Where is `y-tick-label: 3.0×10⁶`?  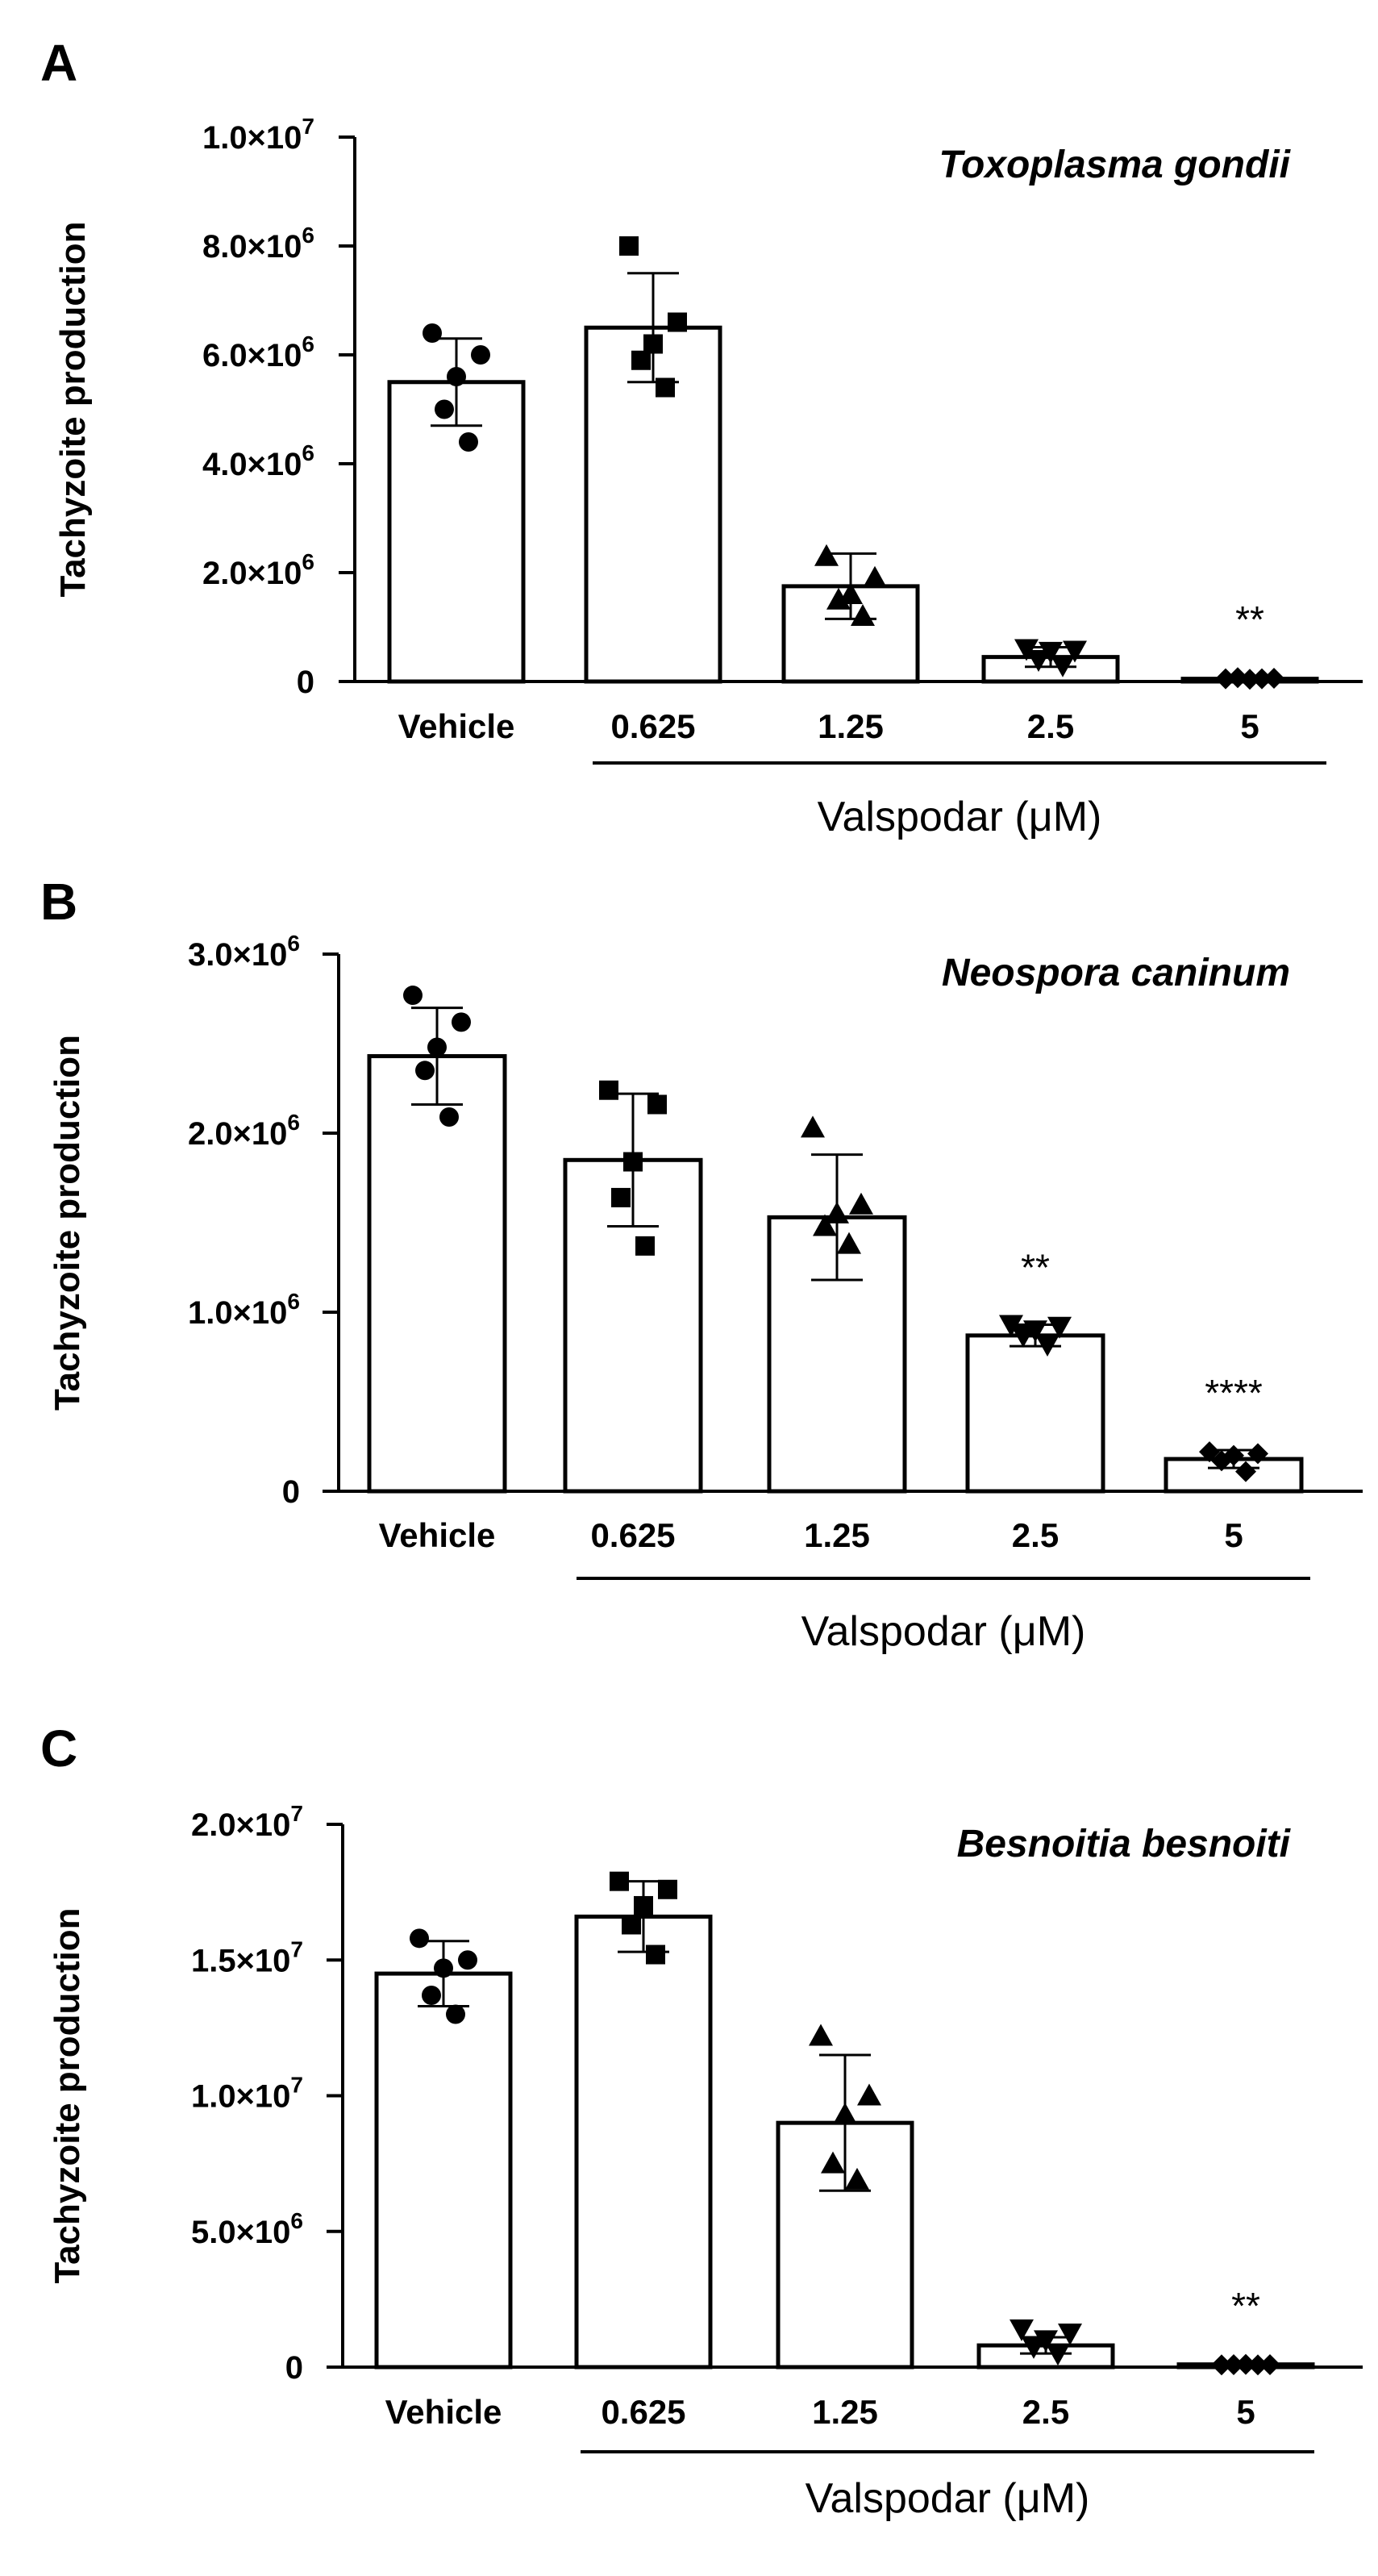 y-tick-label: 3.0×10⁶ is located at coordinates (244, 952).